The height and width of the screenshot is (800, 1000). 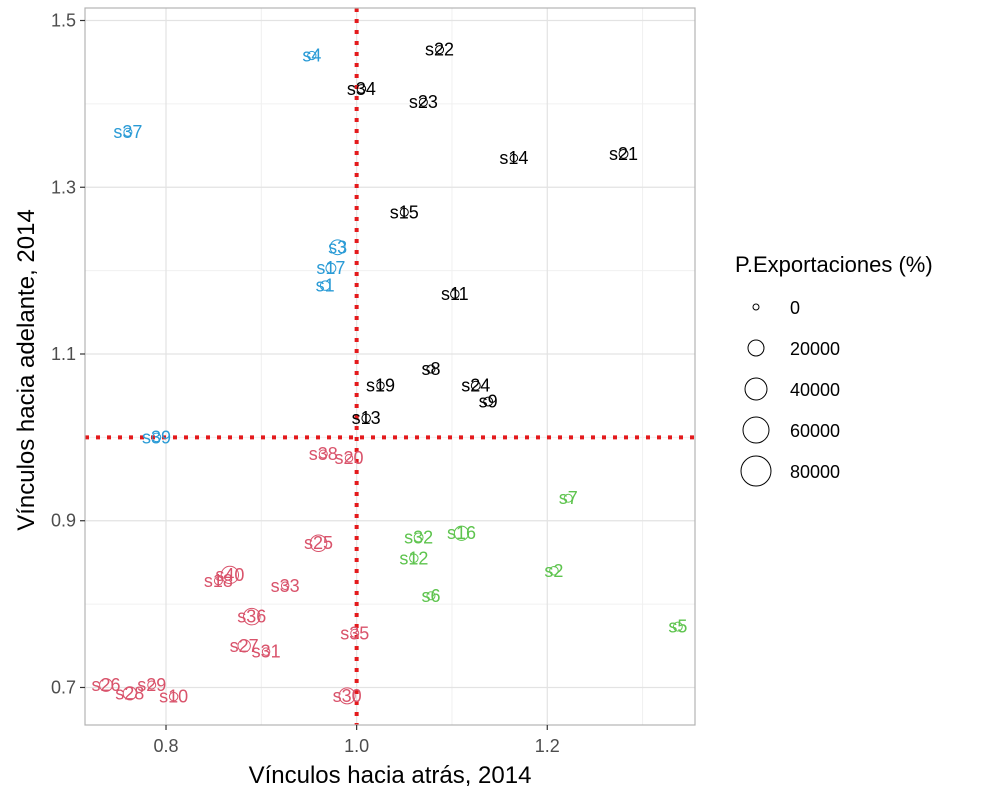 I want to click on point-label: s12, so click(x=413, y=558).